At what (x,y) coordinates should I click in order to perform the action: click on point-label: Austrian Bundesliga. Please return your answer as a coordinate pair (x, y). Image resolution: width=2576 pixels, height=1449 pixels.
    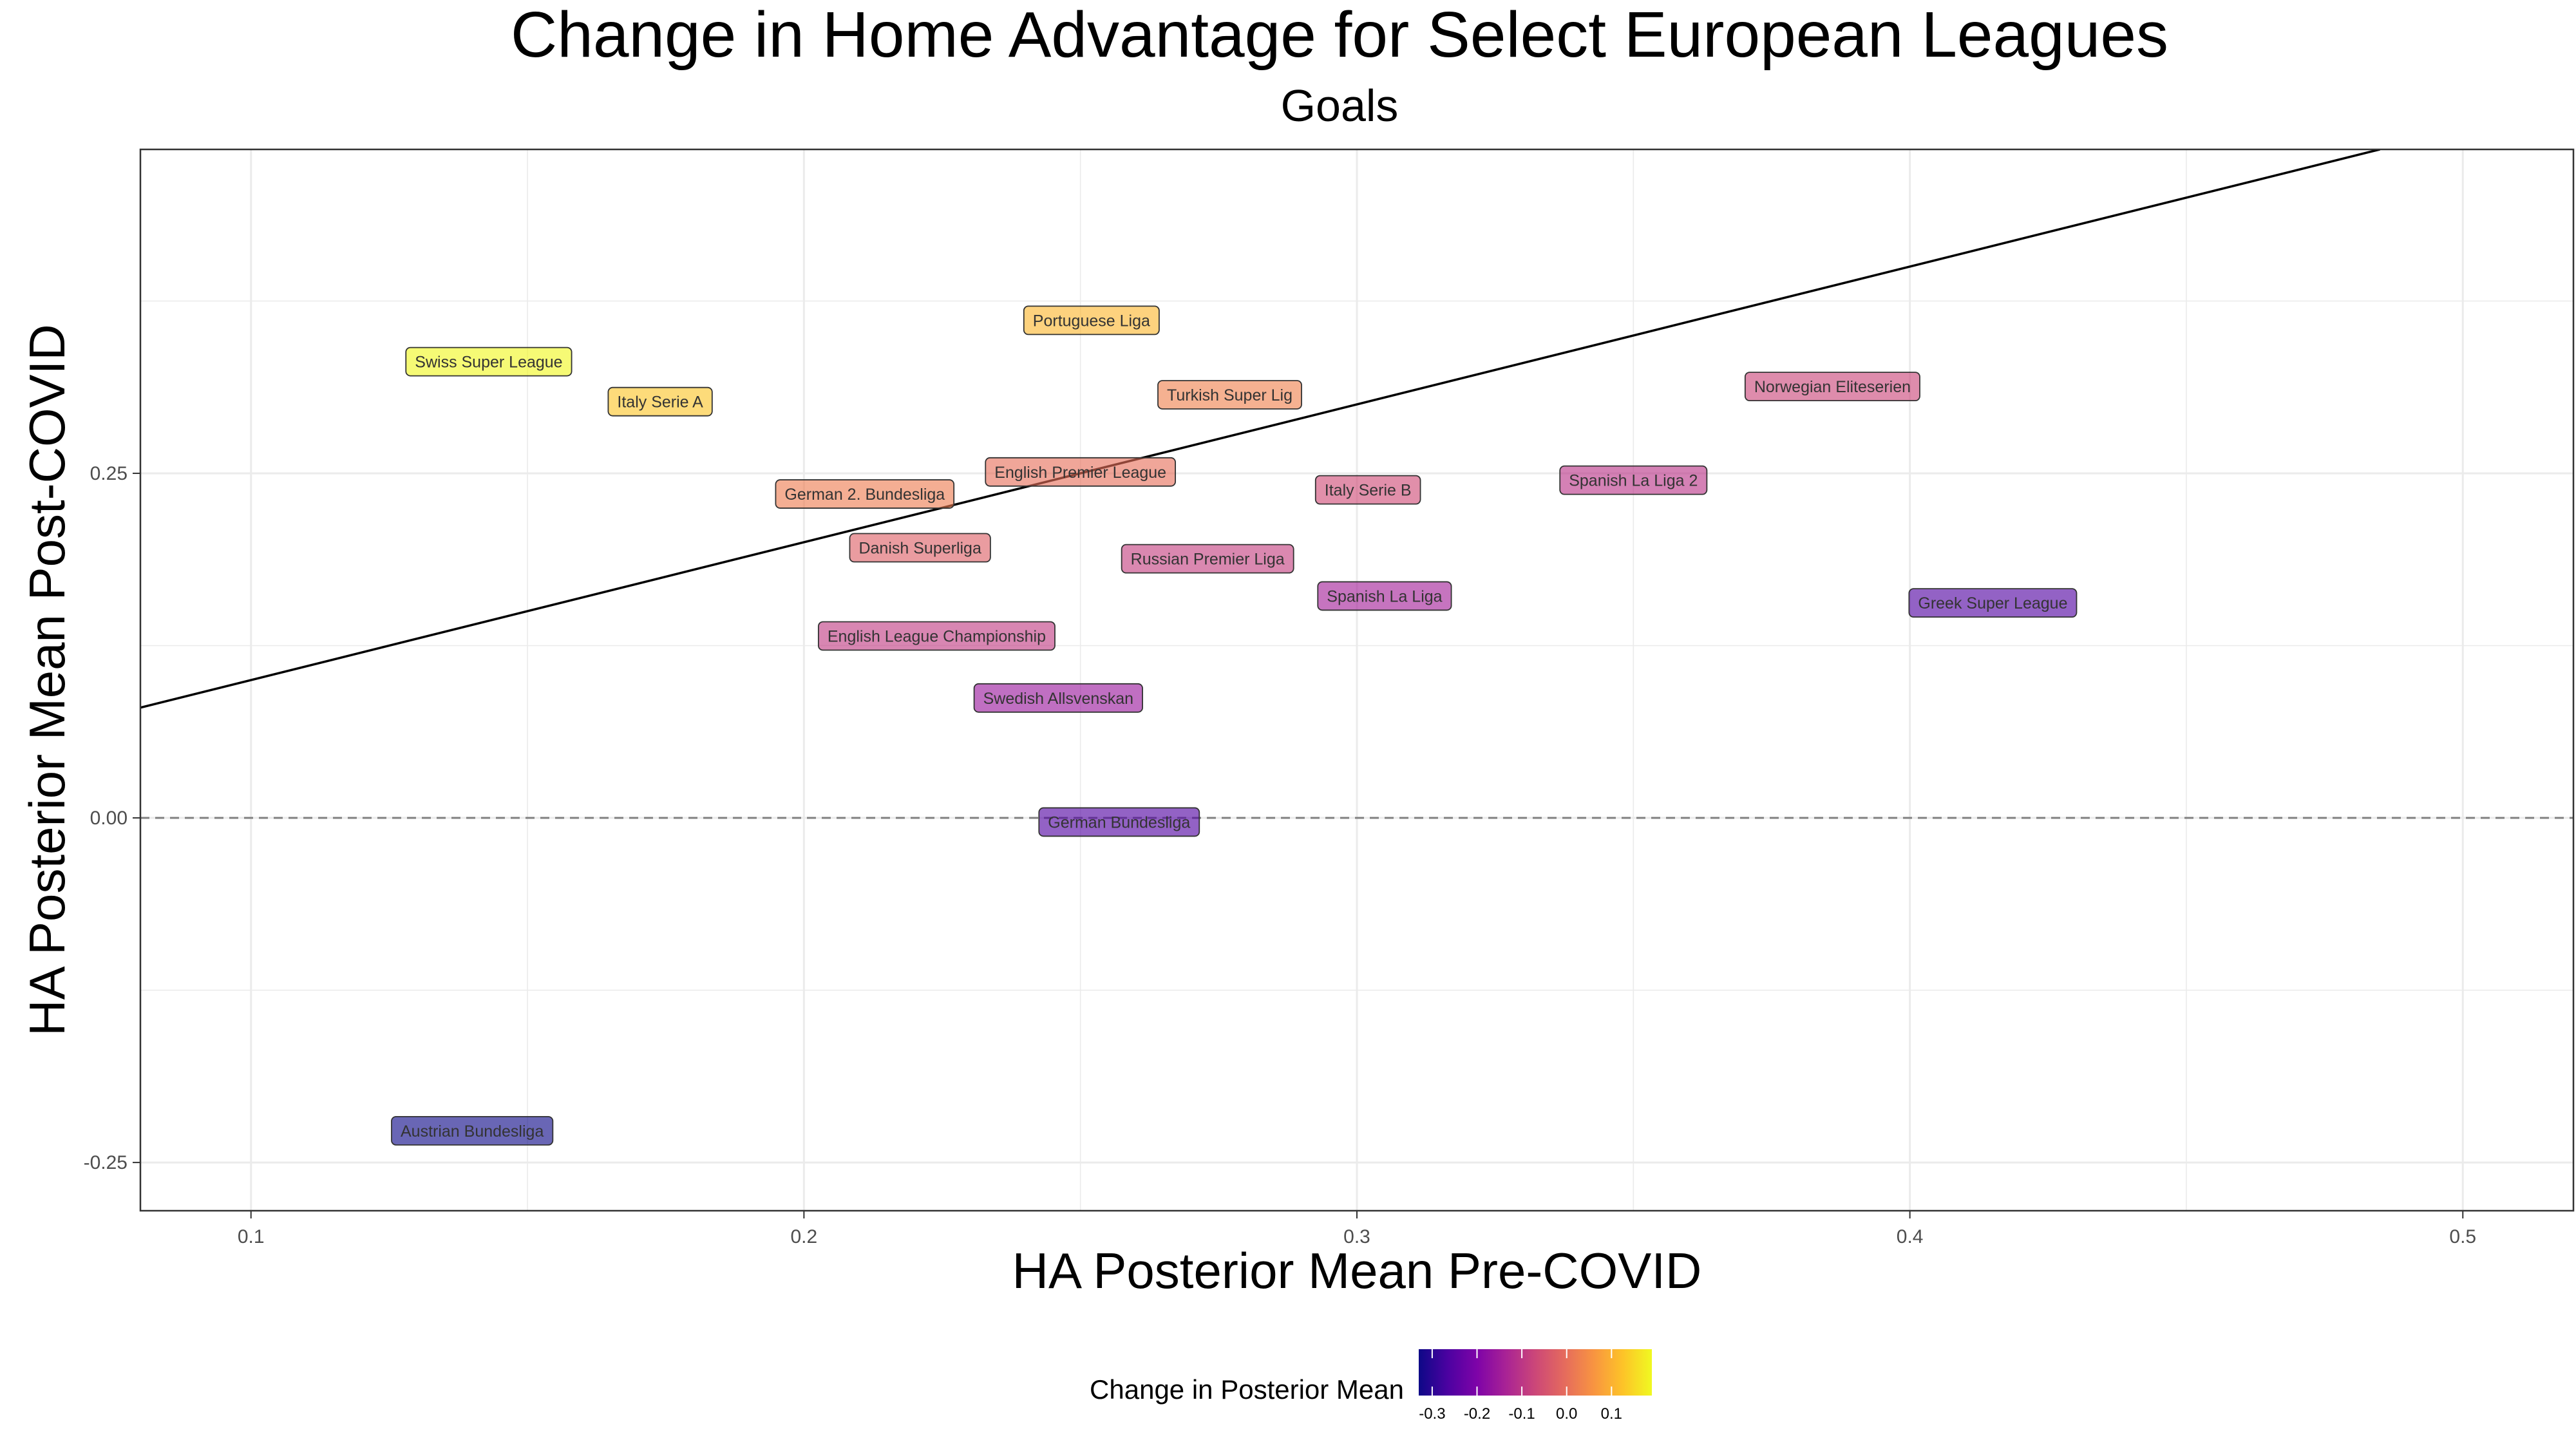
    Looking at the image, I should click on (473, 1131).